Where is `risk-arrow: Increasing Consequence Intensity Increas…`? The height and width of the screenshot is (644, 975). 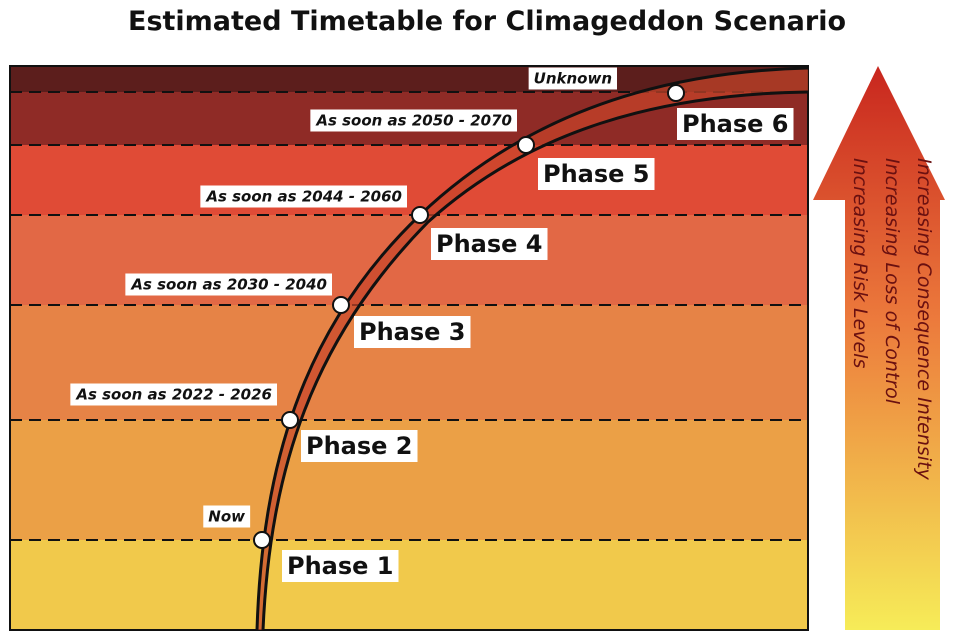 risk-arrow: Increasing Consequence Intensity Increas… is located at coordinates (879, 348).